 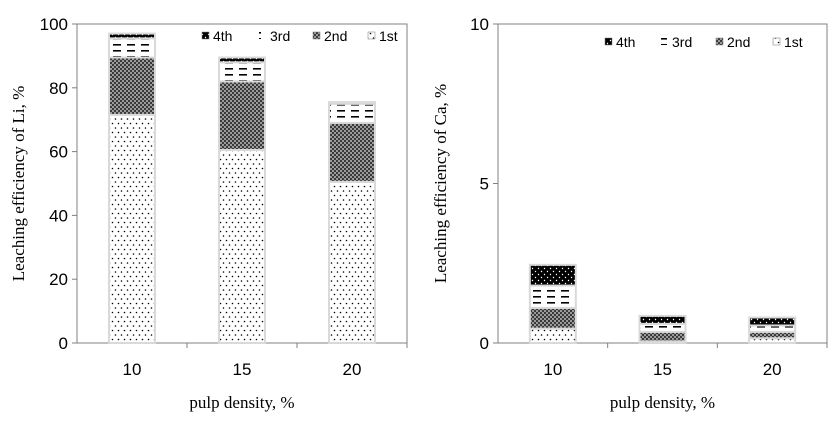 I want to click on y-axis-title: Leaching efficiency of Ca, %, so click(x=440, y=183).